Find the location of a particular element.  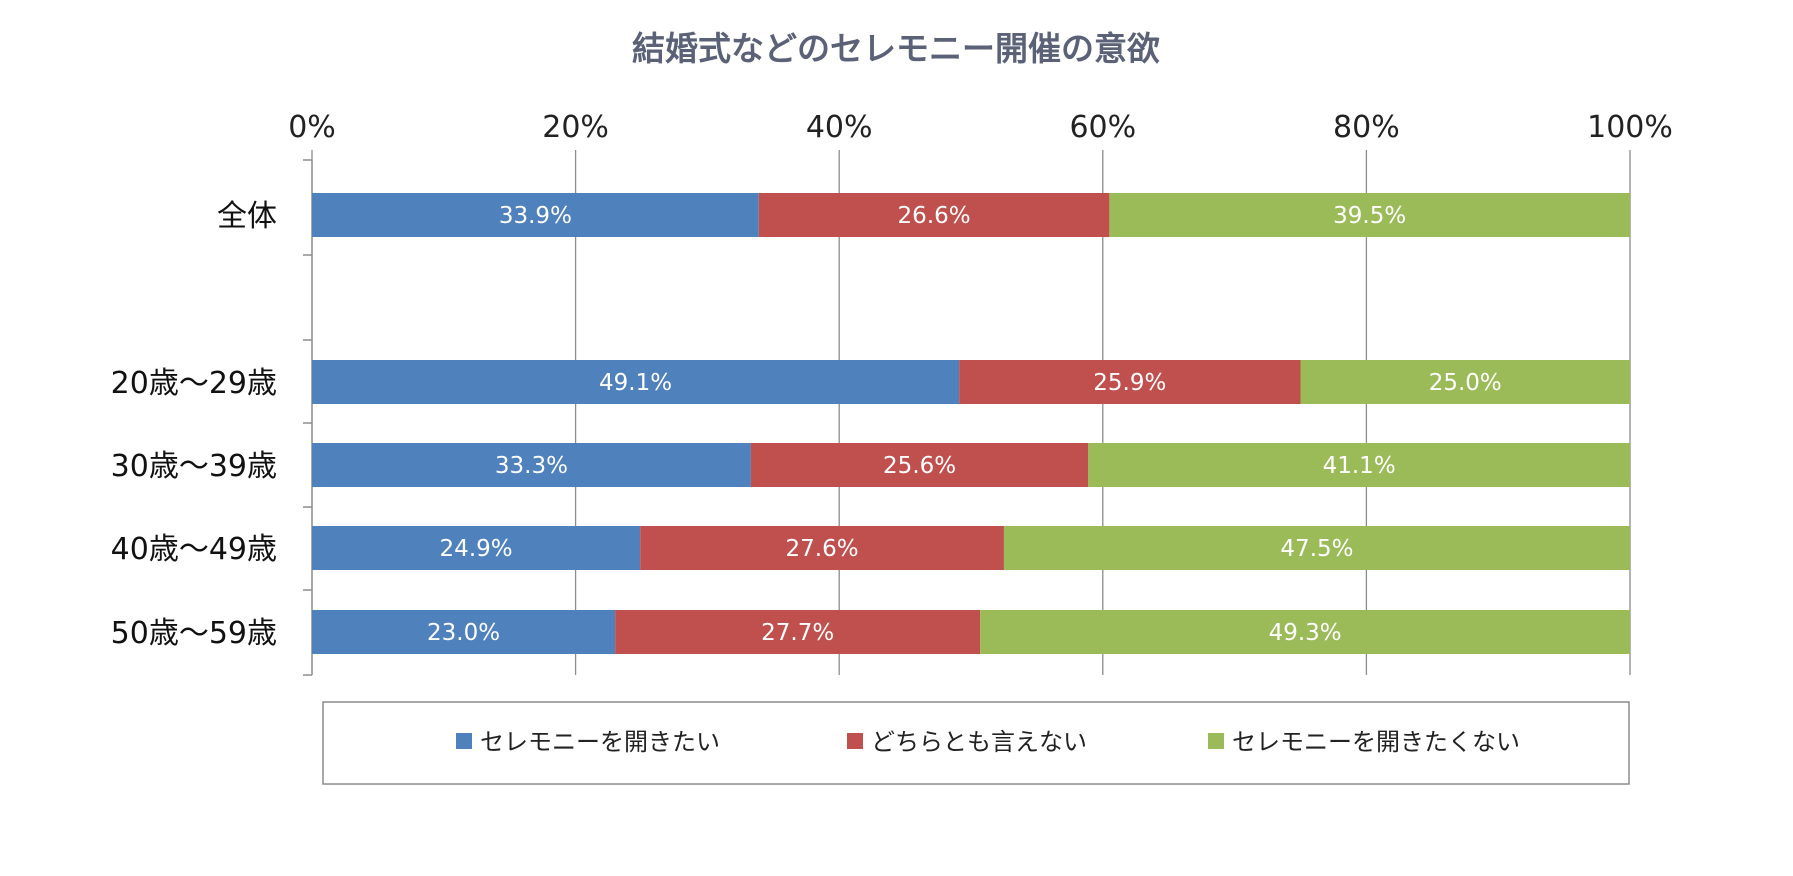

data-label: 49.3% is located at coordinates (1305, 633).